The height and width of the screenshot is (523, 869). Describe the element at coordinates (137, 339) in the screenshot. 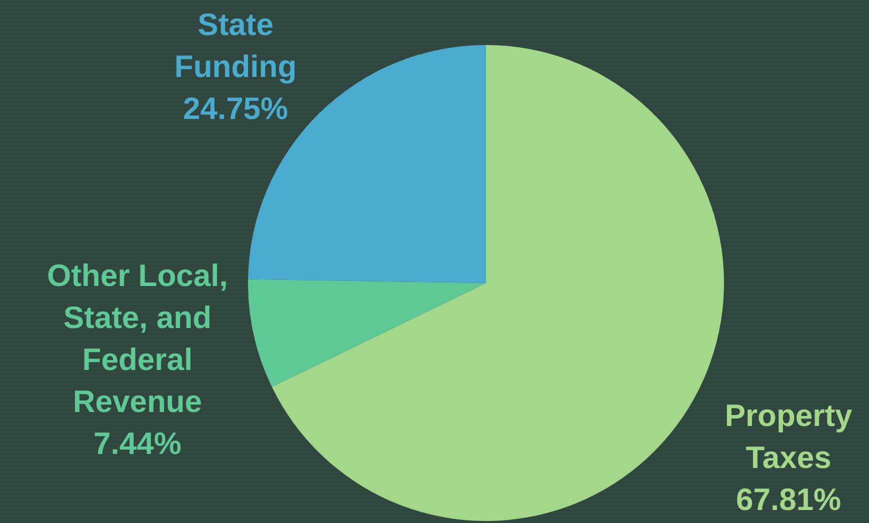

I see `slice-label: Other Local, State, and Federal Revenue` at that location.